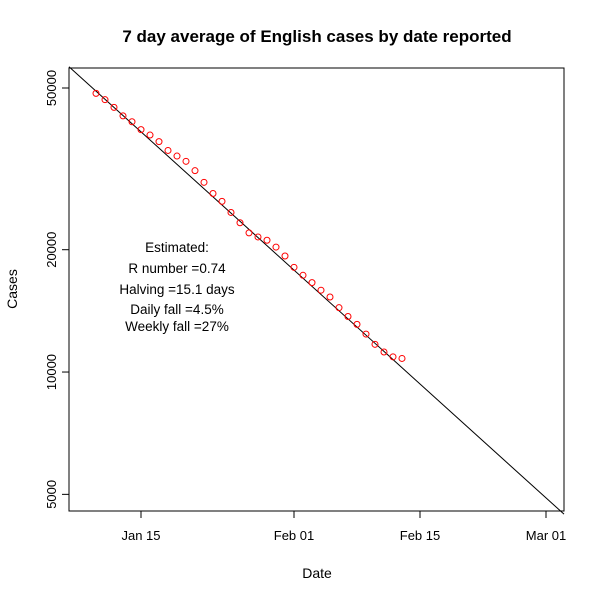 The height and width of the screenshot is (599, 600). Describe the element at coordinates (56, 289) in the screenshot. I see `y-axis: 5000 10000 20000 50000` at that location.